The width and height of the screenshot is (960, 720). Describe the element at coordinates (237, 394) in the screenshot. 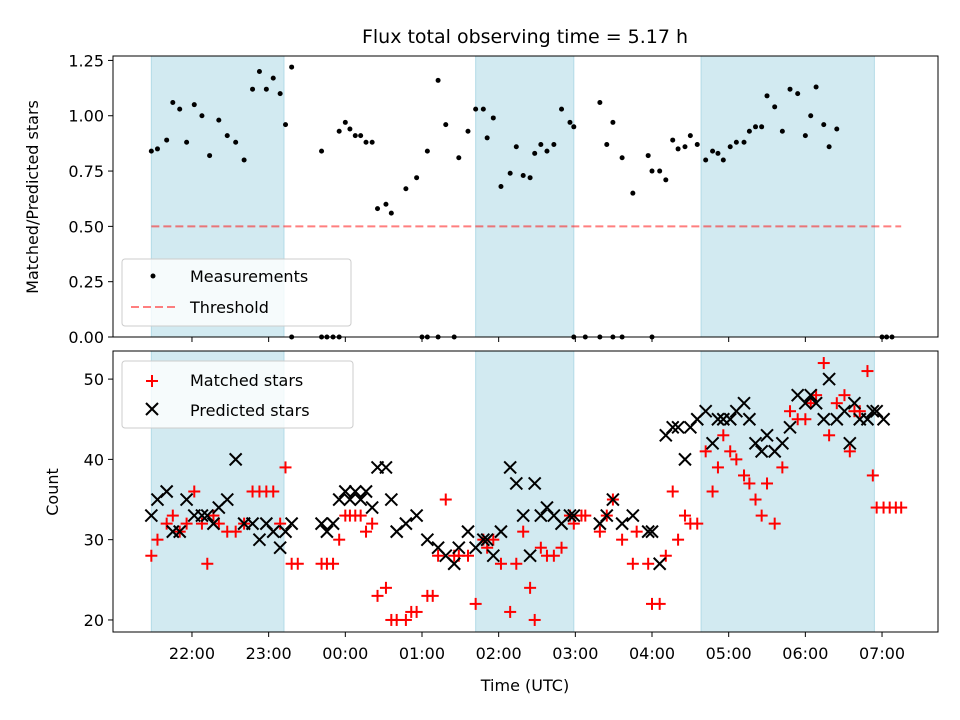

I see `bottom-panel-legend: Matched stars Predicted stars` at that location.